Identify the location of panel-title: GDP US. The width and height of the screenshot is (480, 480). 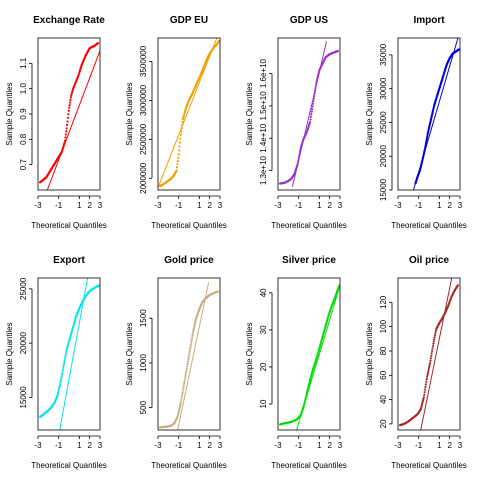
(309, 20).